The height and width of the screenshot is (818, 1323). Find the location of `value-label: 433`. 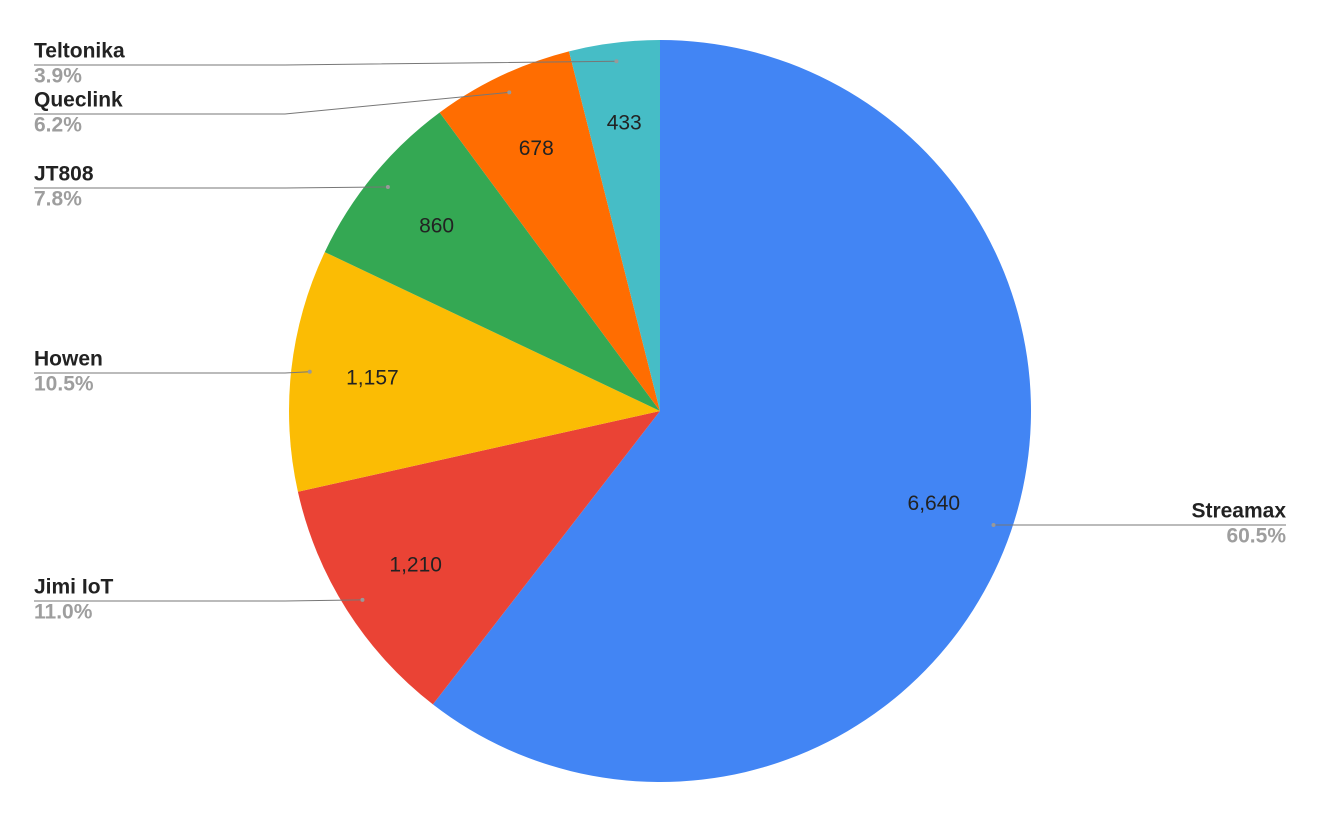

value-label: 433 is located at coordinates (624, 122).